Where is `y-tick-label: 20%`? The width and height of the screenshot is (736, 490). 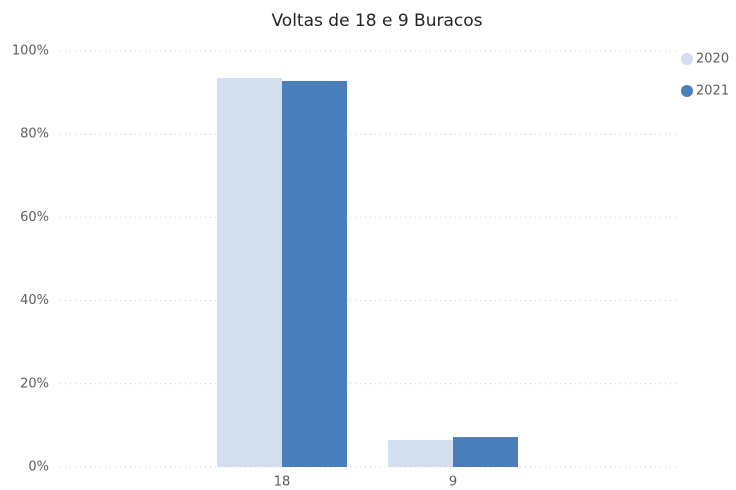 y-tick-label: 20% is located at coordinates (34, 383).